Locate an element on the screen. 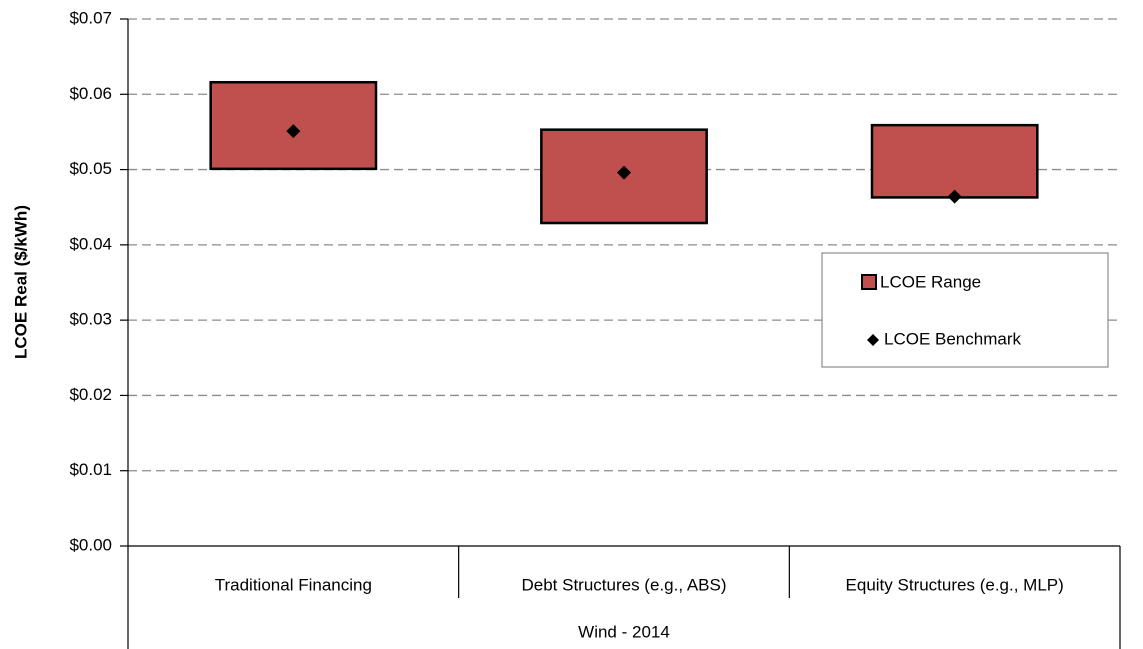 Image resolution: width=1143 pixels, height=649 pixels. y-tick-label: $0.00 is located at coordinates (90, 544).